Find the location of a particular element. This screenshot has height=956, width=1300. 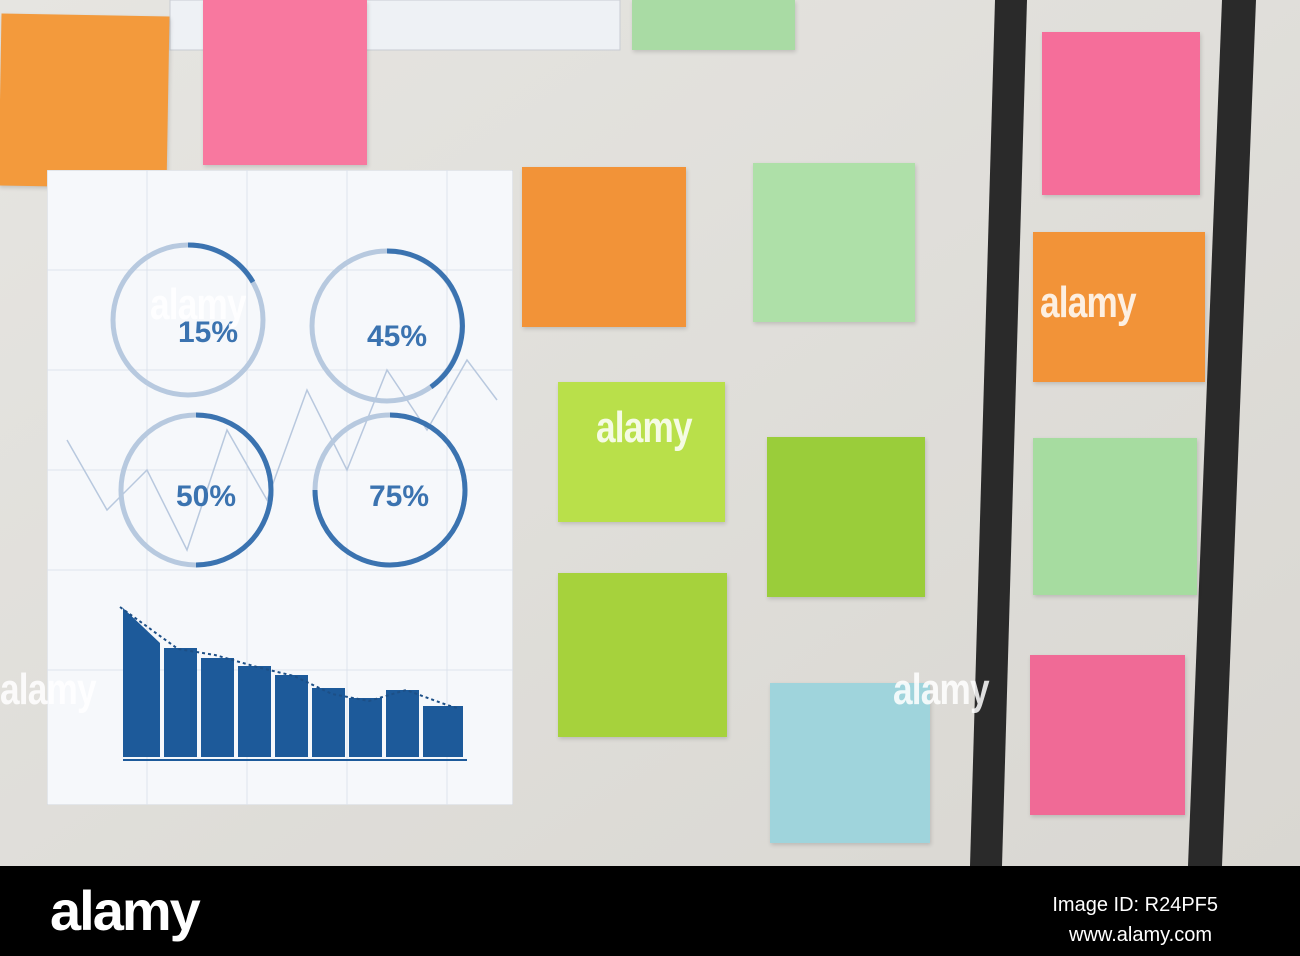

site-url: www.alamy.com is located at coordinates (1140, 935).